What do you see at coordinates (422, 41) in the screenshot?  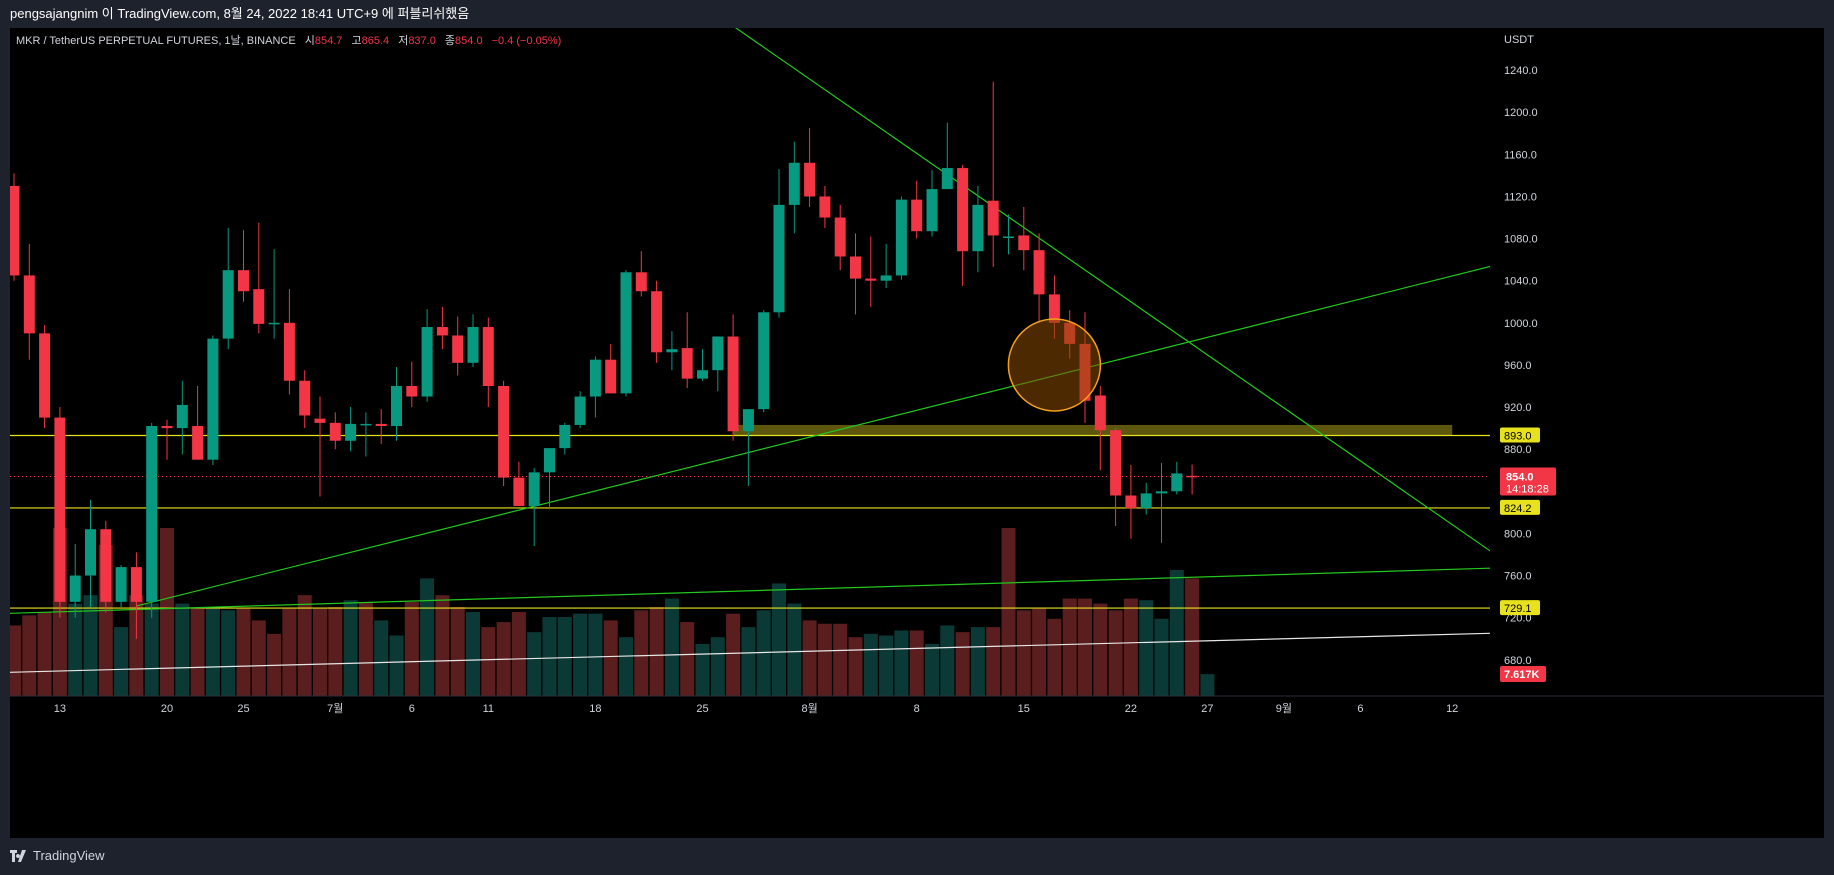 I see `low-value: 837.0` at bounding box center [422, 41].